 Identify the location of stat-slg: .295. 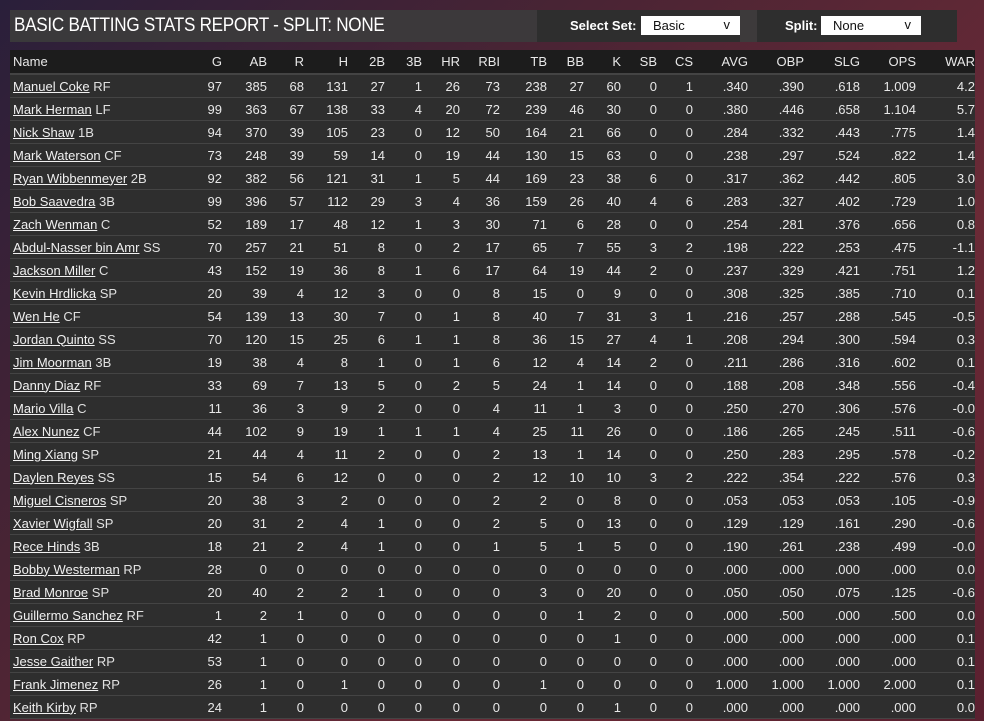
(832, 454).